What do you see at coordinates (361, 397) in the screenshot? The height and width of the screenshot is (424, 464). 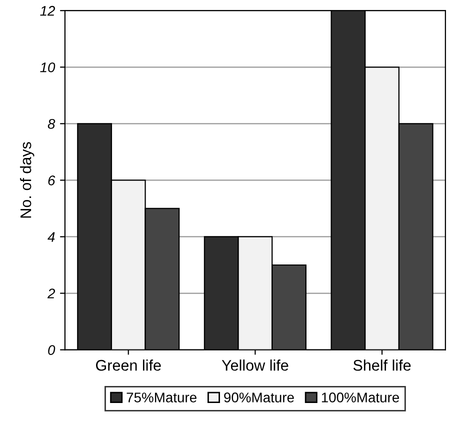 I see `legend-label: 100%Mature` at bounding box center [361, 397].